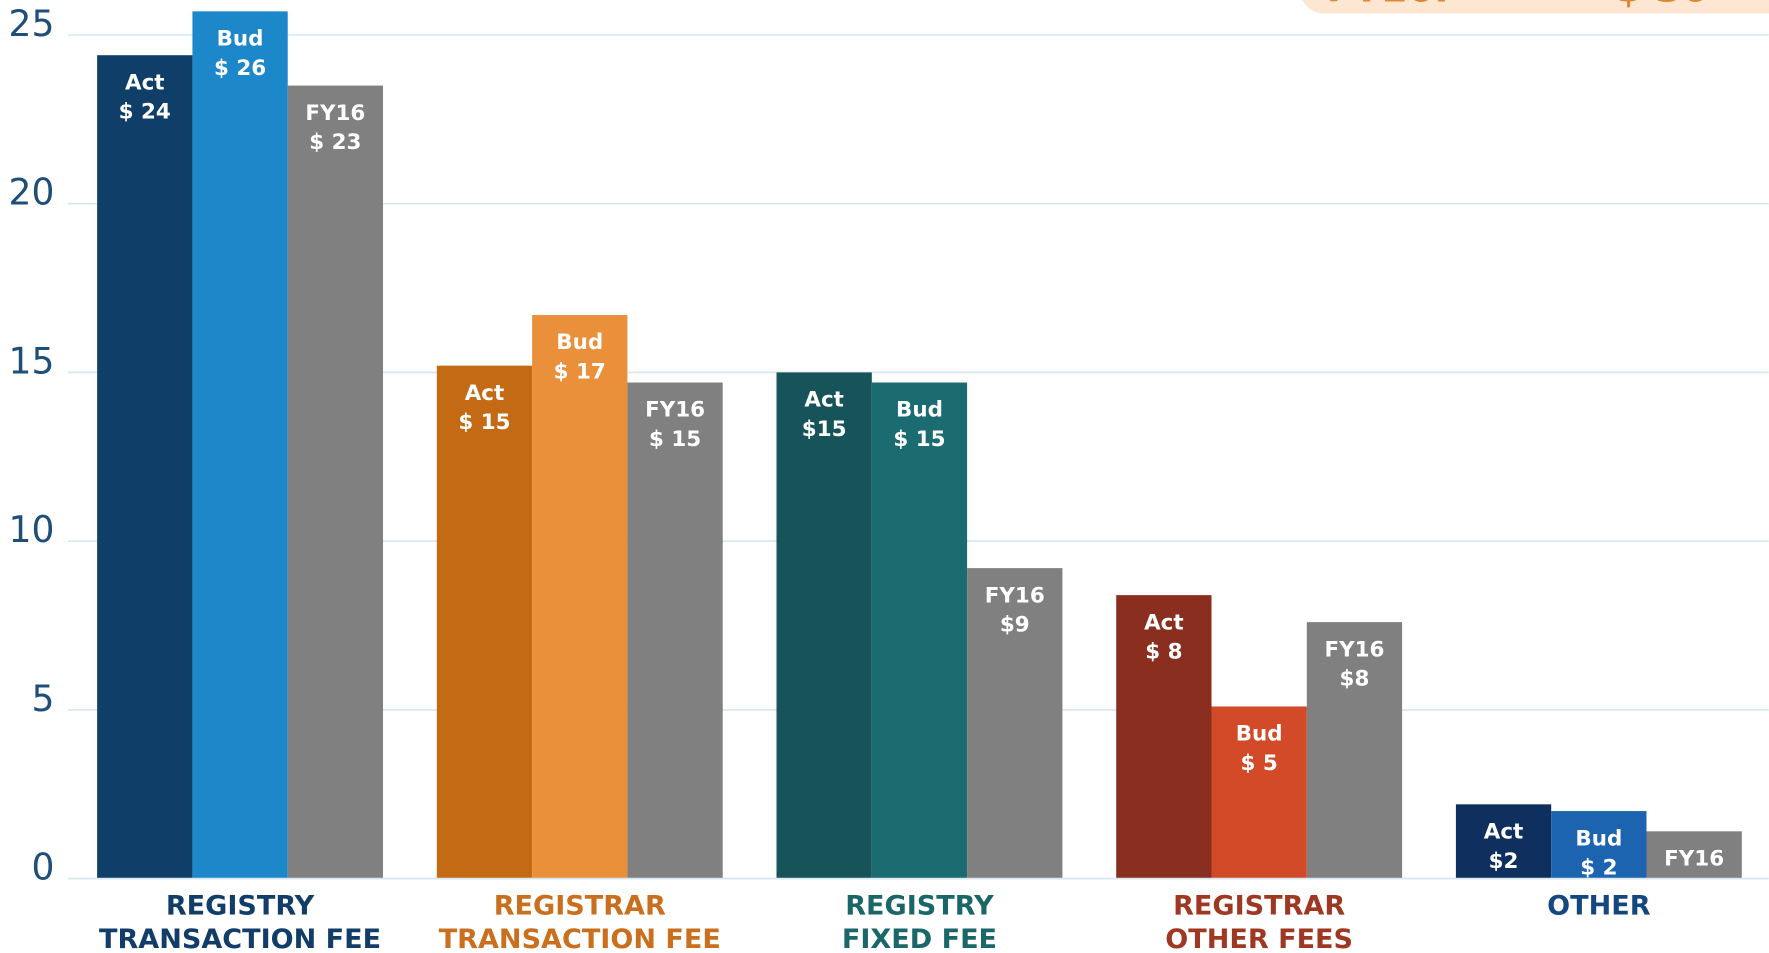 The height and width of the screenshot is (953, 1769). Describe the element at coordinates (42, 699) in the screenshot. I see `y-tick-label: 5` at that location.